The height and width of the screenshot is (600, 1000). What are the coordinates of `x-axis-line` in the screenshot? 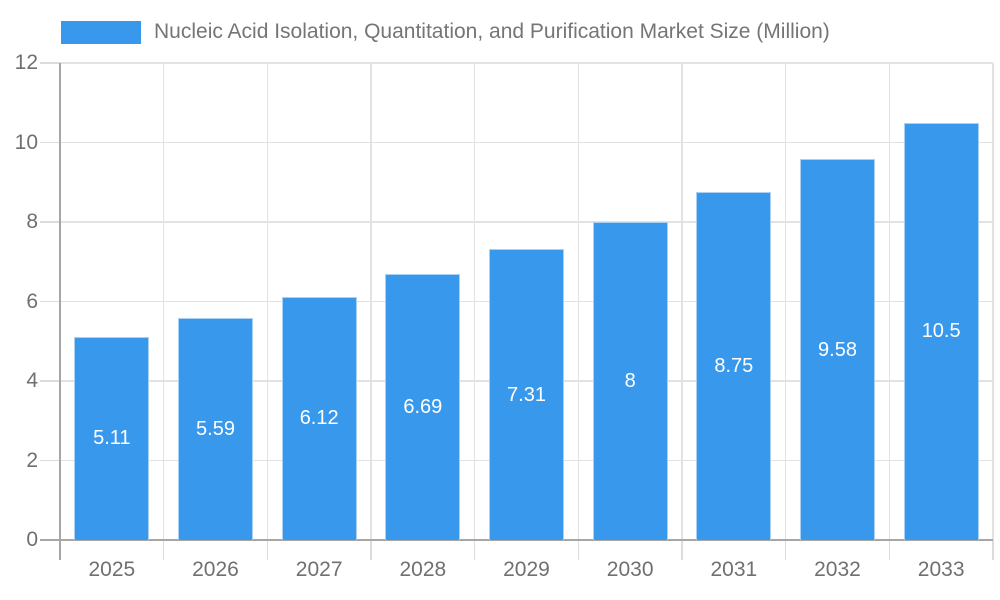 It's located at (516, 540).